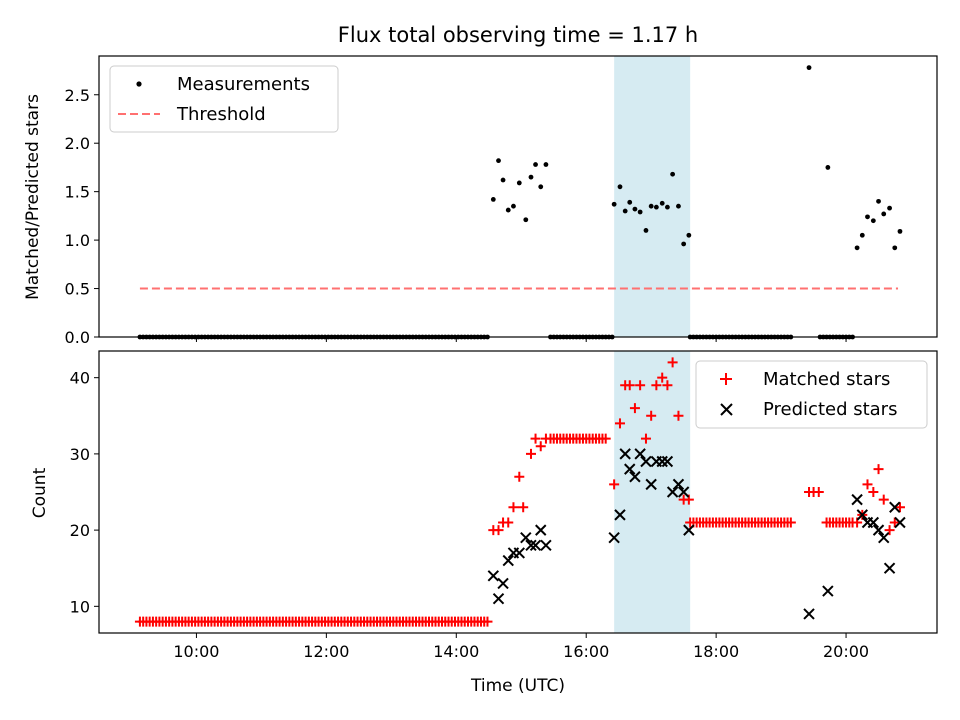 The width and height of the screenshot is (960, 720). I want to click on legend-measurements-marker, so click(139, 84).